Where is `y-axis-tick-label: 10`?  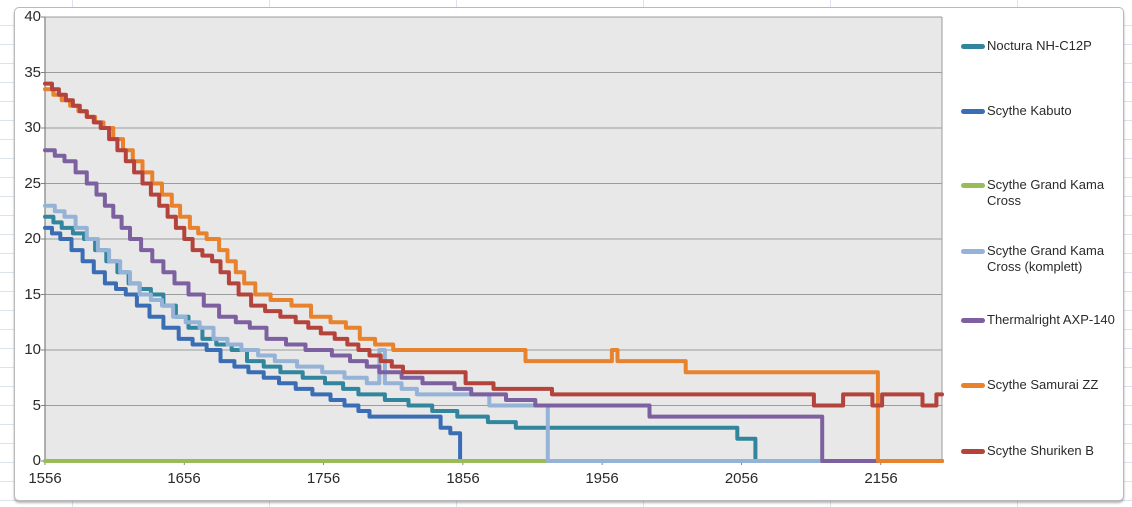 y-axis-tick-label: 10 is located at coordinates (32, 349).